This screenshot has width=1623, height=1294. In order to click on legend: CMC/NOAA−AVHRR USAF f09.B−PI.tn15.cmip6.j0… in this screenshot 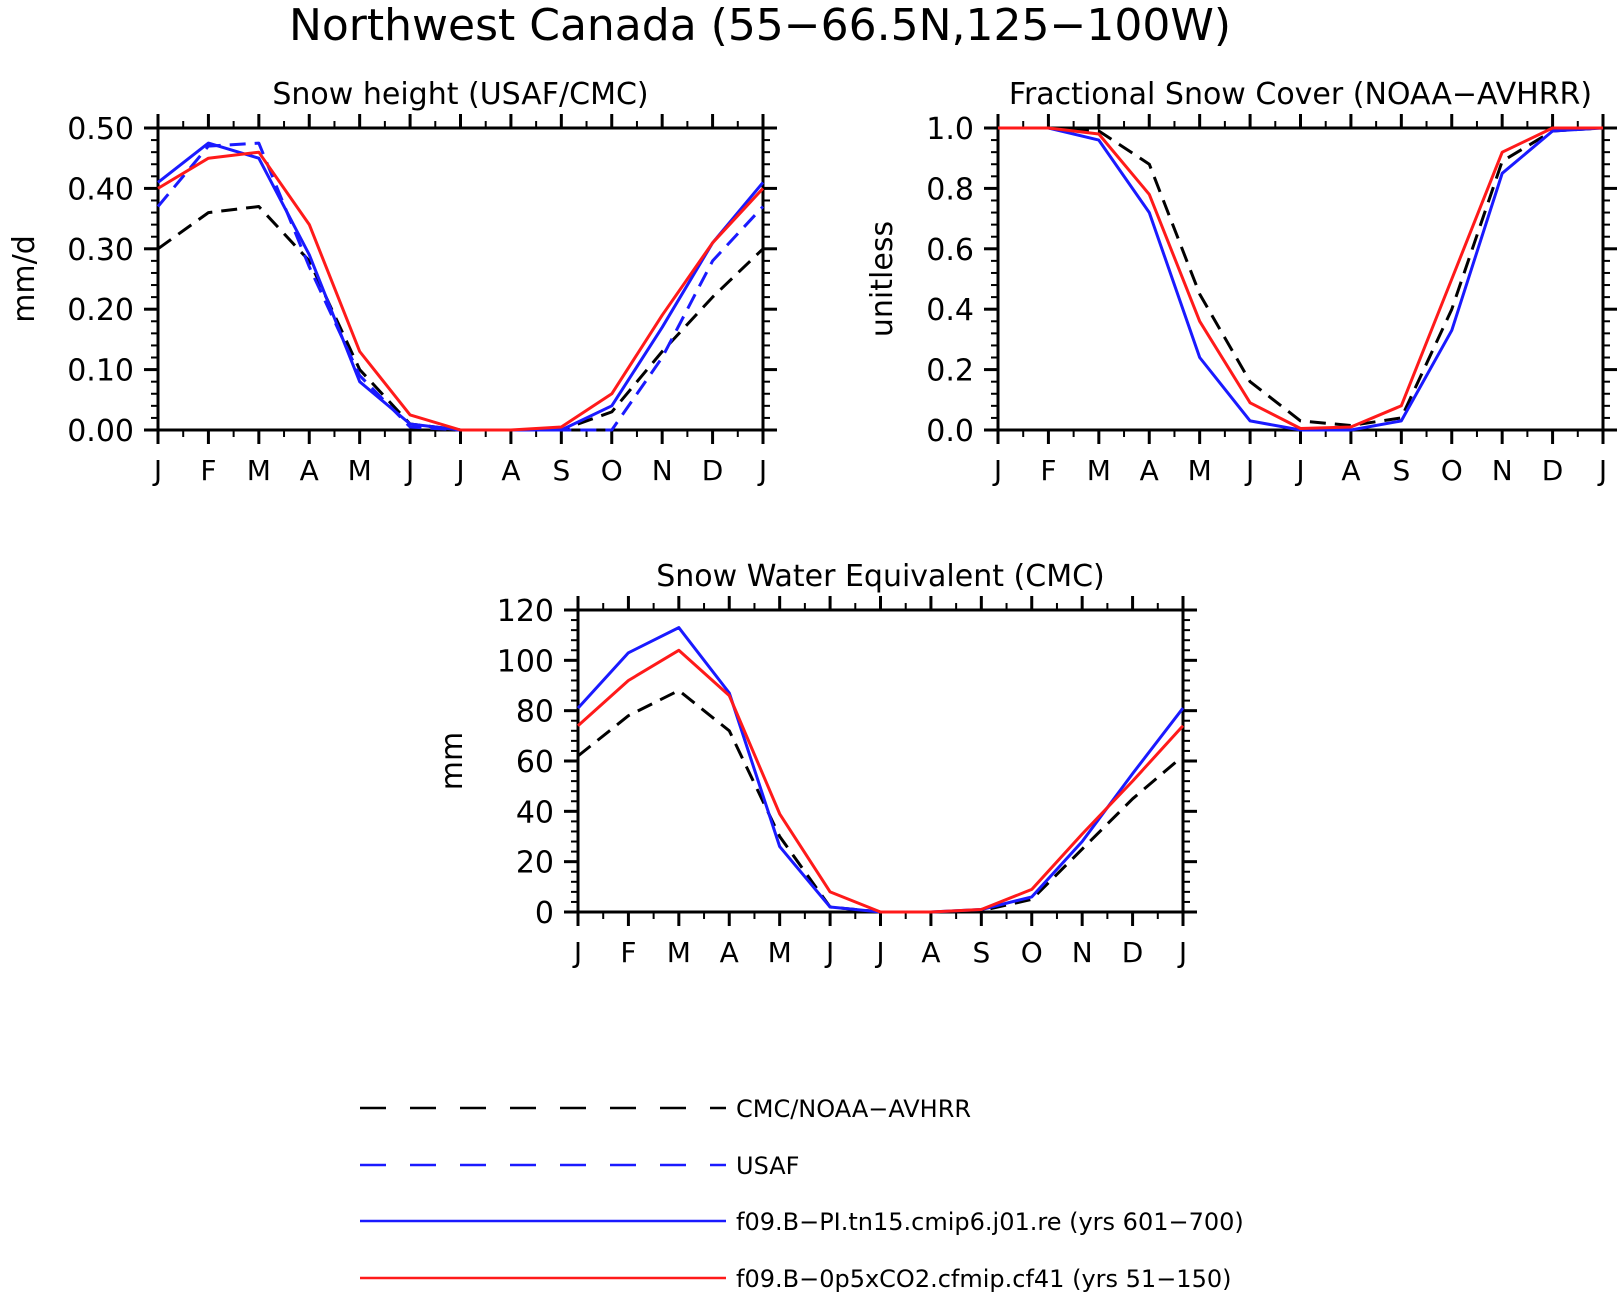, I will do `click(802, 1194)`.